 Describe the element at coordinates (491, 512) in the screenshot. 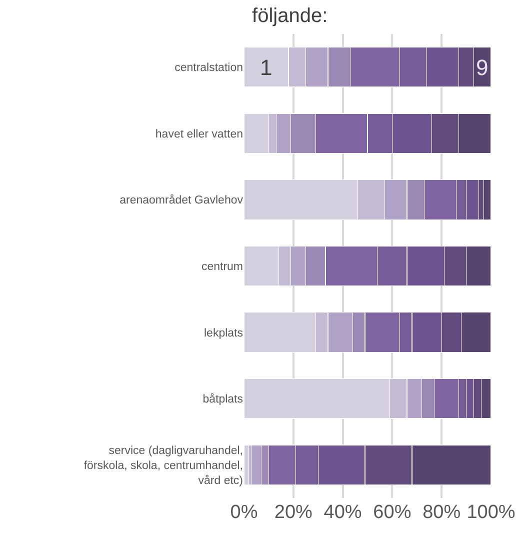

I see `x-tick-label: 100%` at that location.